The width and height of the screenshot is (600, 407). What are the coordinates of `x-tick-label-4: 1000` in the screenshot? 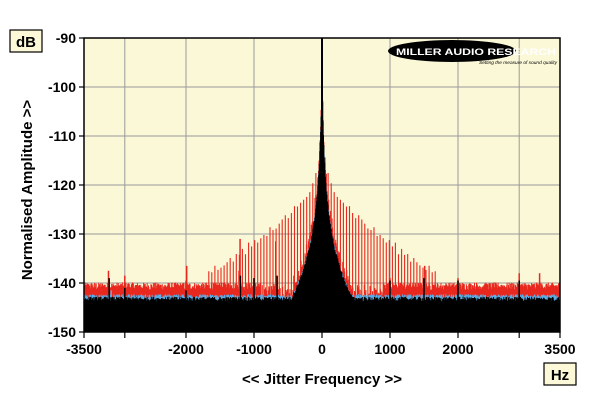 It's located at (389, 349).